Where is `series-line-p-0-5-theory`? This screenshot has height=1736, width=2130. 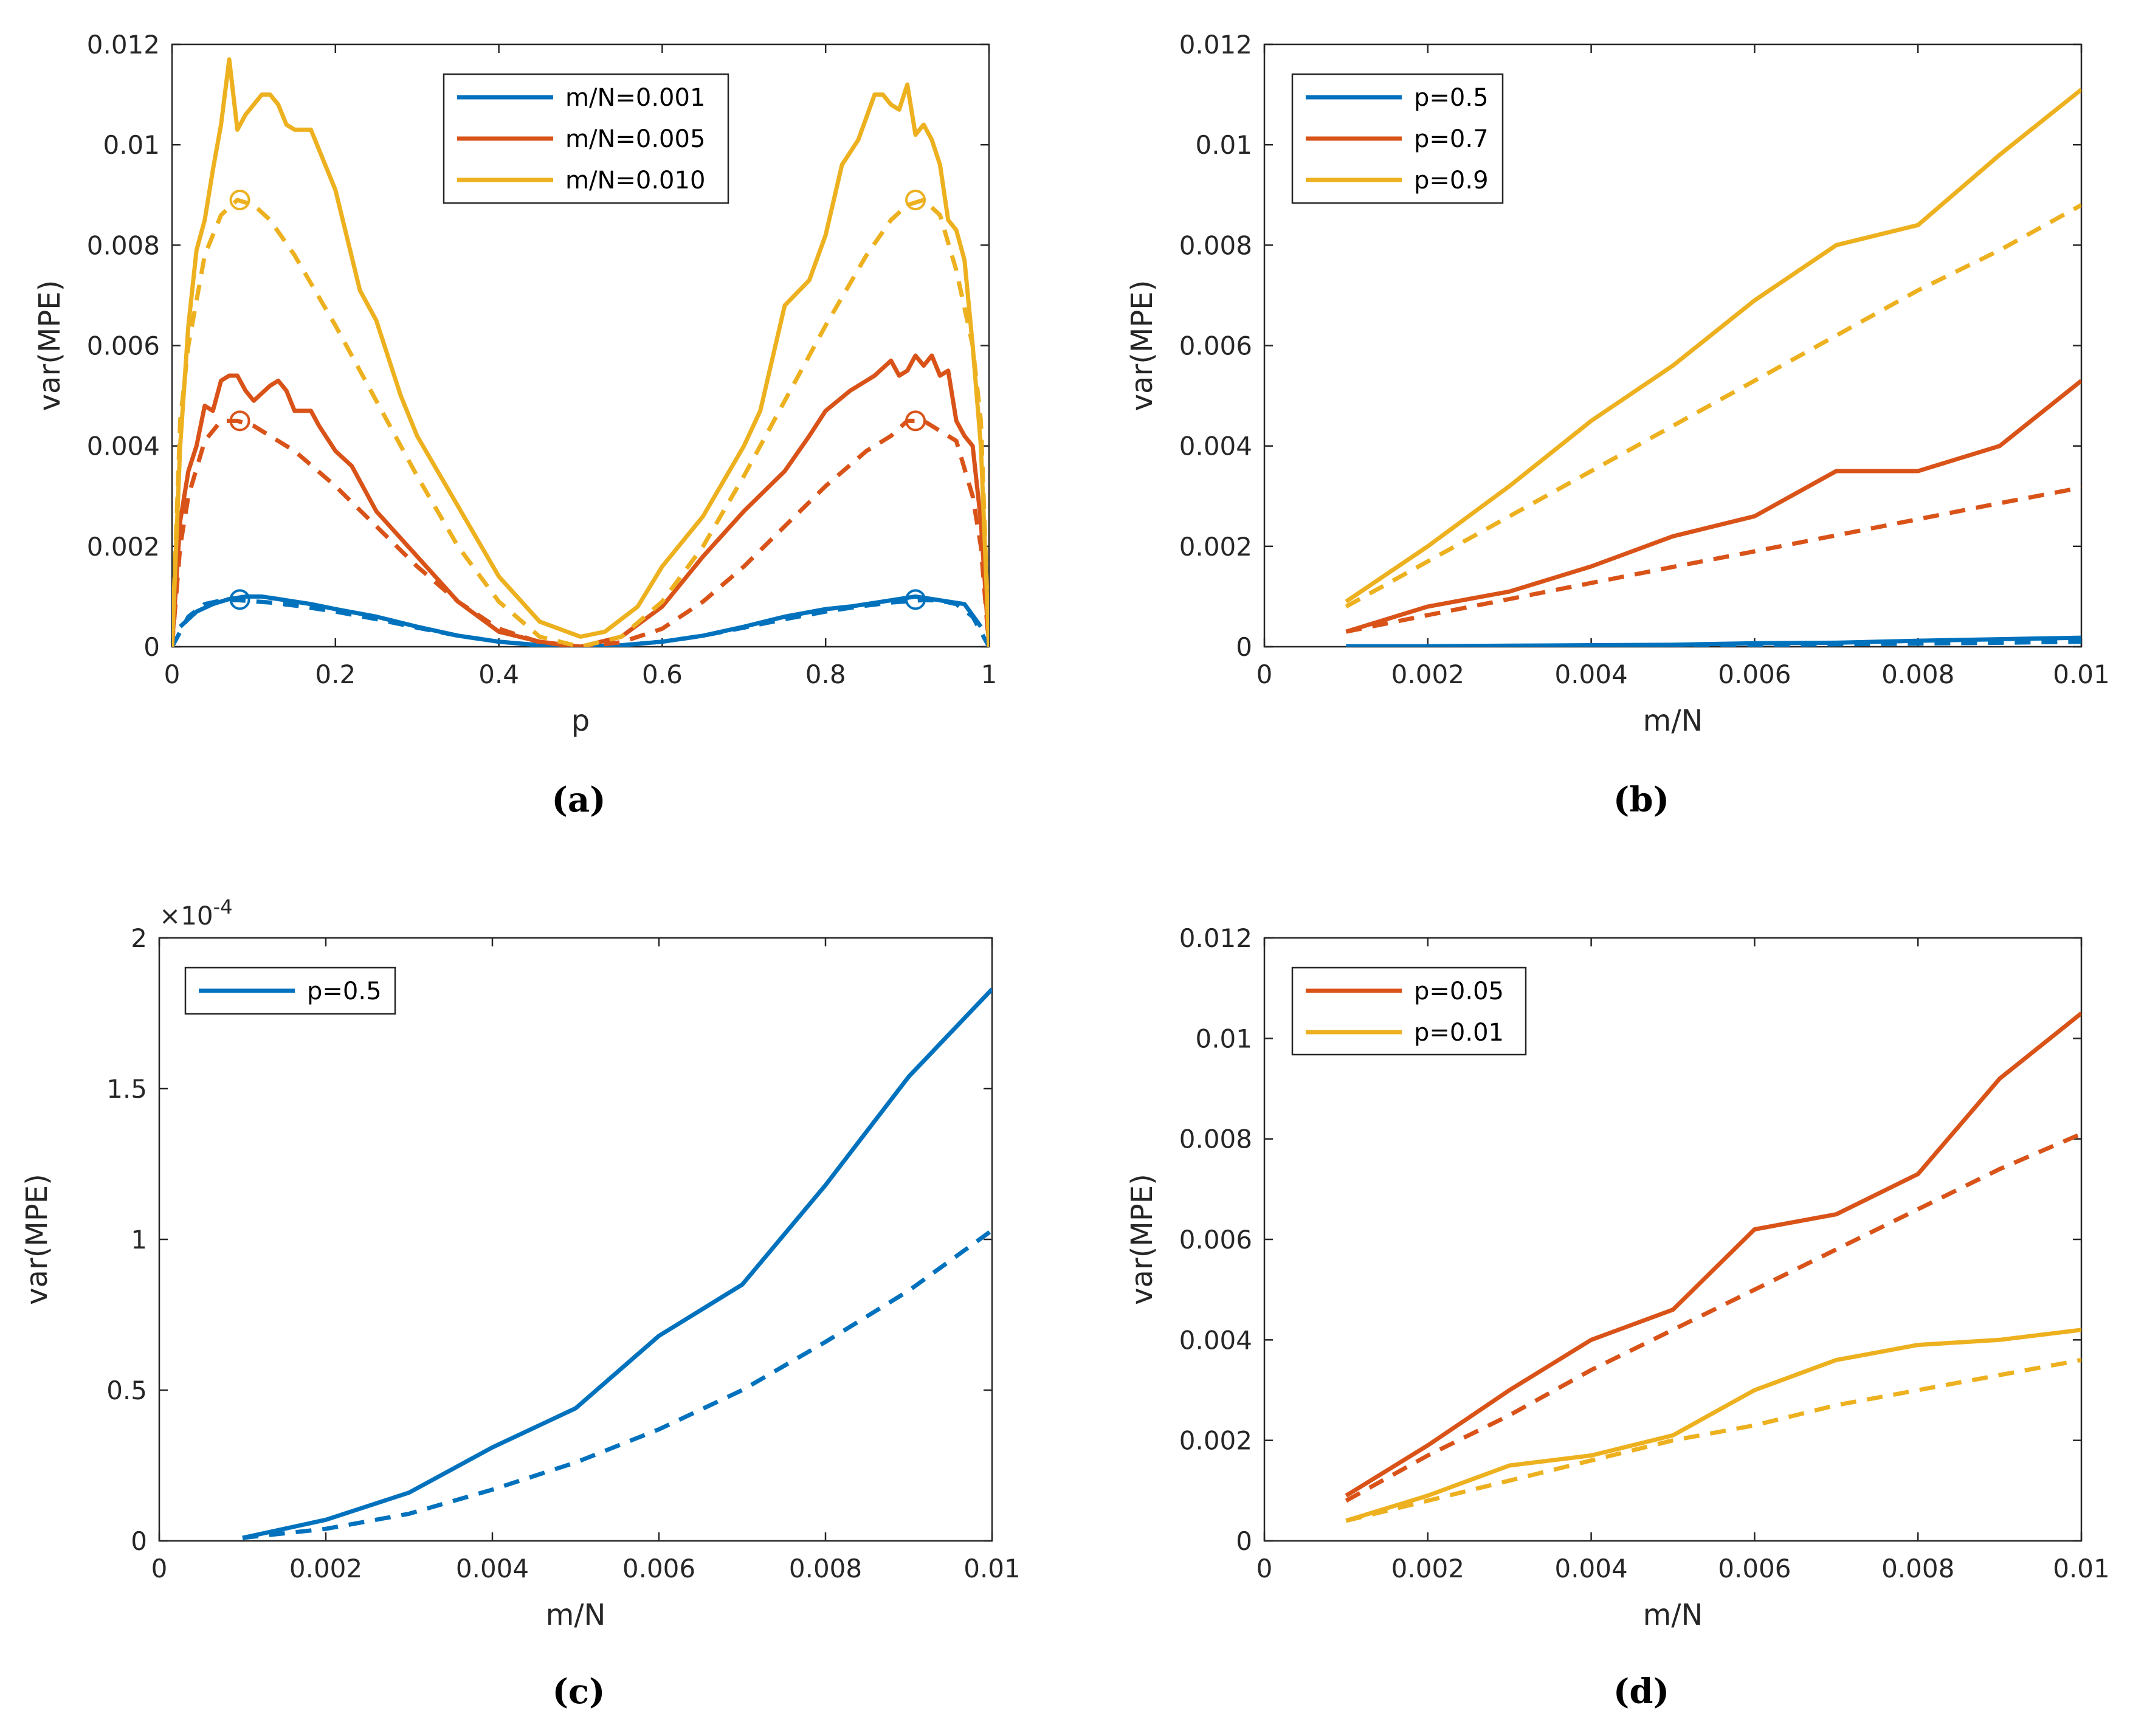
series-line-p-0-5-theory is located at coordinates (617, 1384).